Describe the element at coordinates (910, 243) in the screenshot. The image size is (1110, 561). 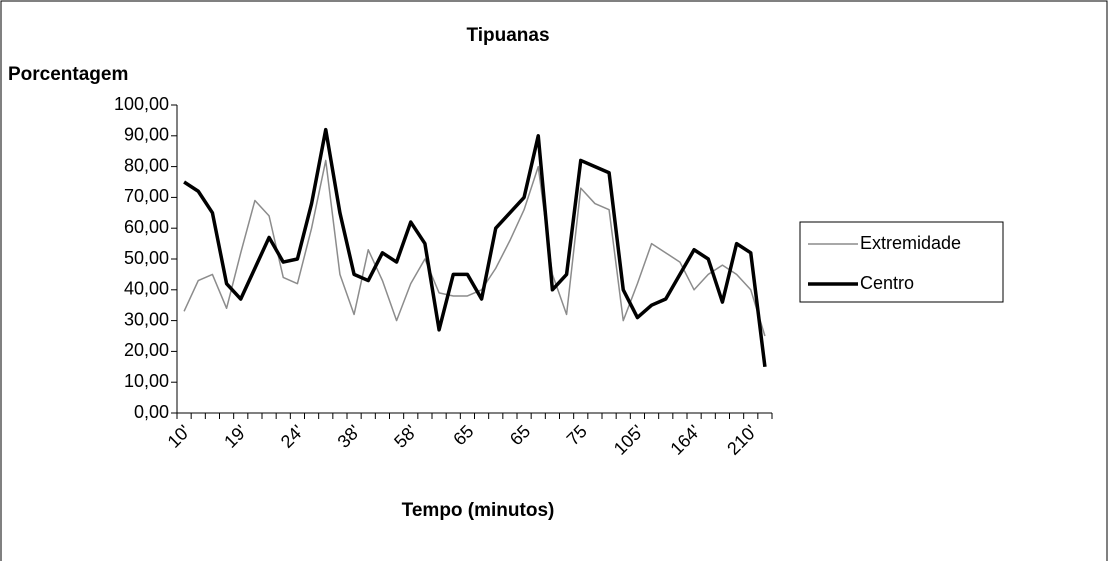
I see `legend-label: Extremidade` at that location.